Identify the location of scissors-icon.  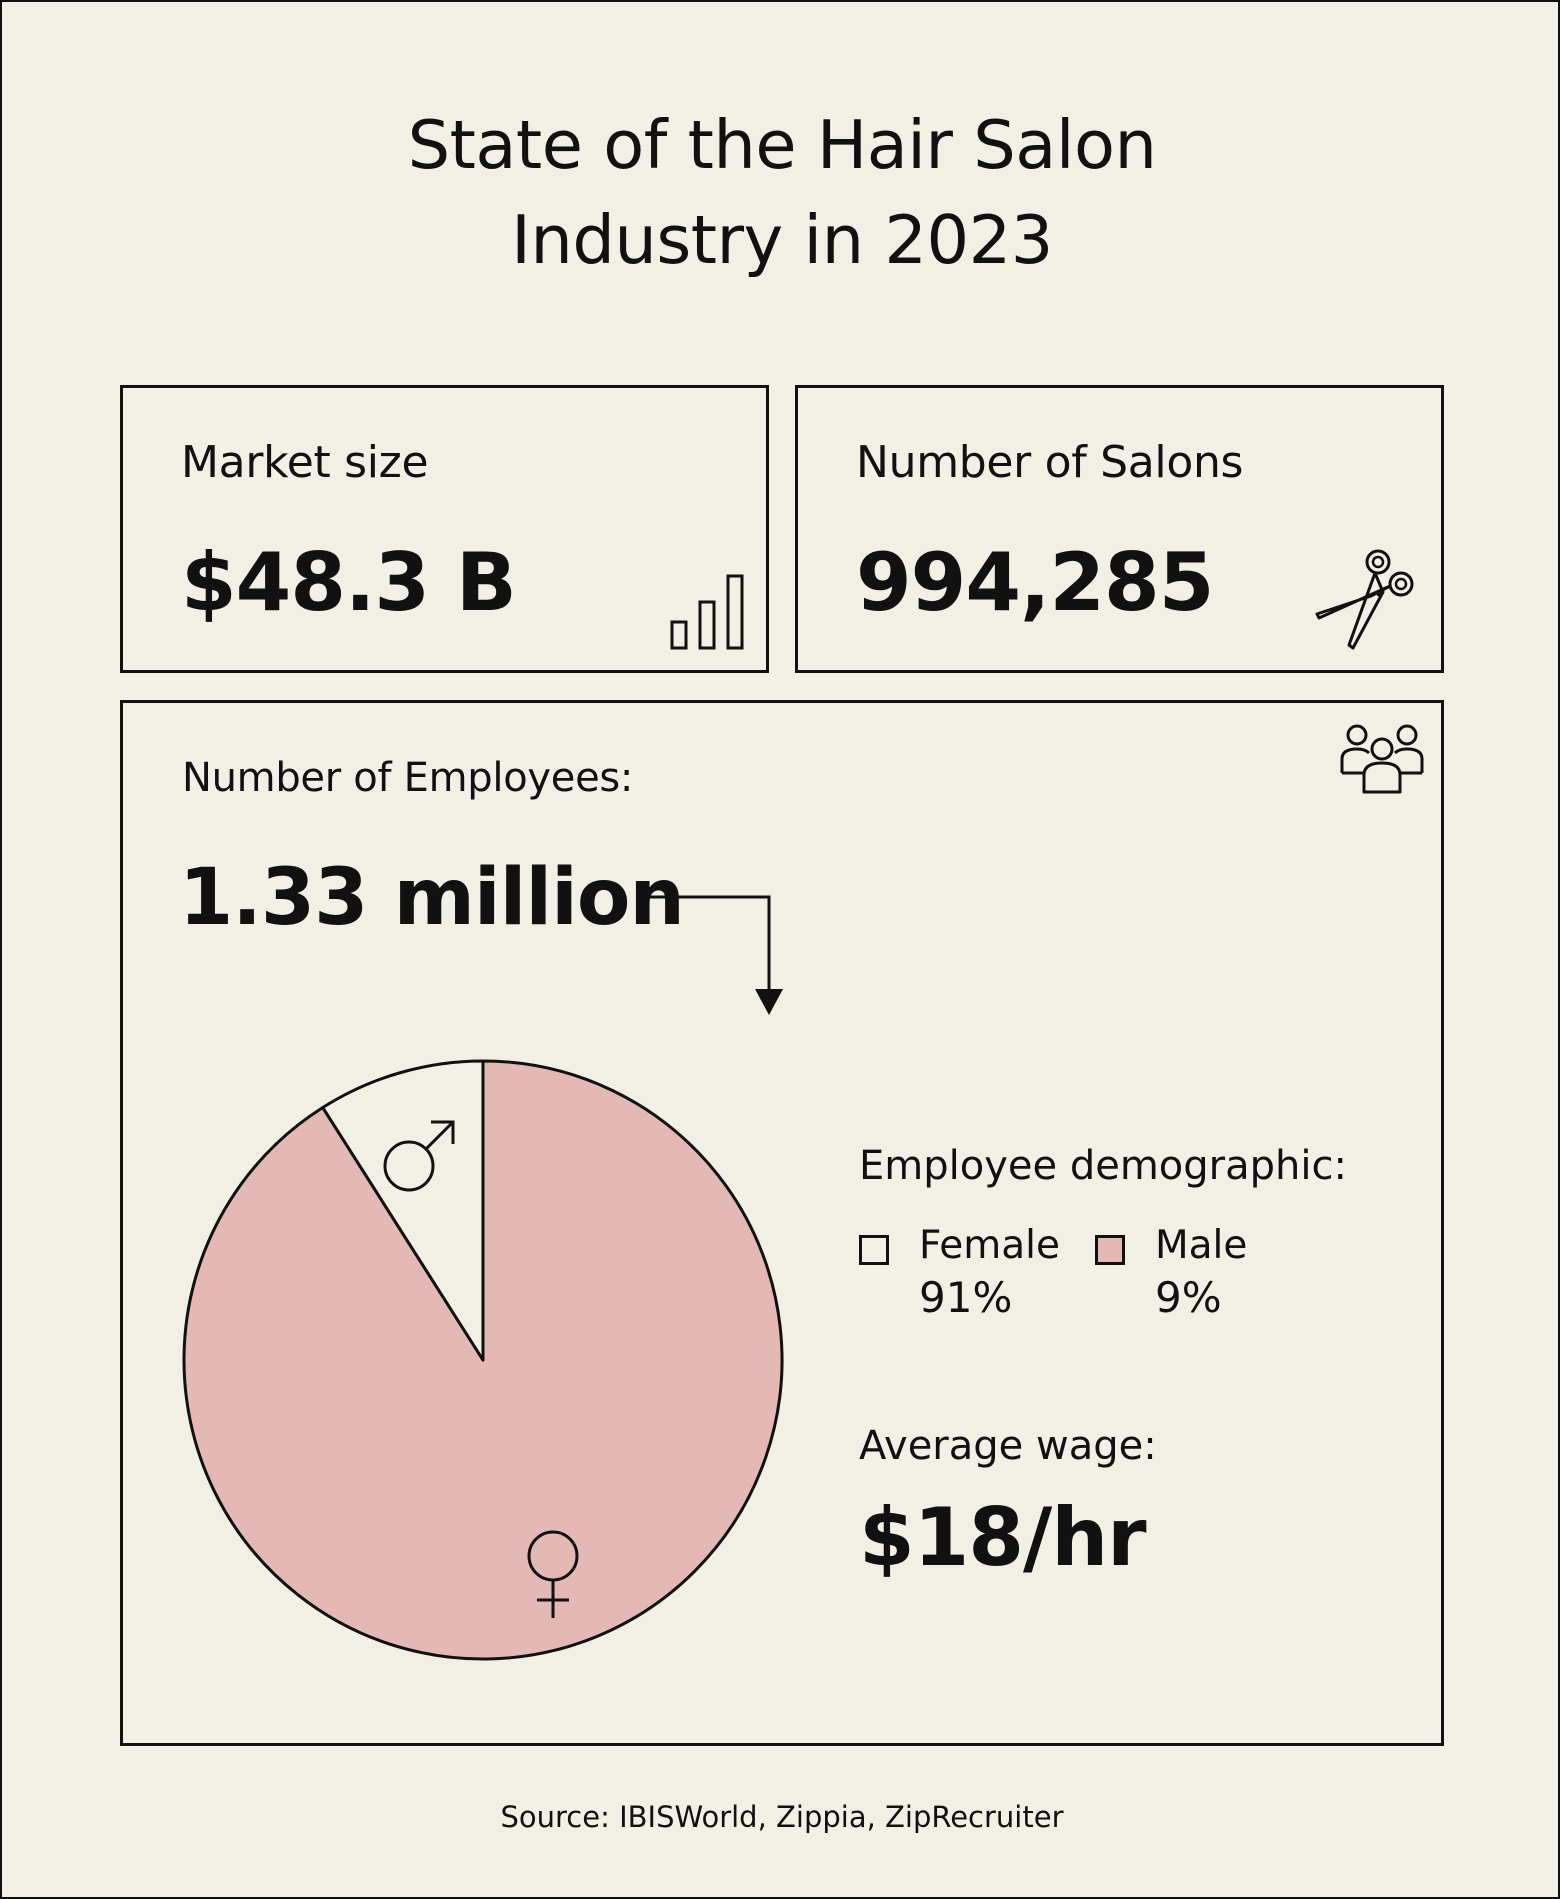
(1364, 599).